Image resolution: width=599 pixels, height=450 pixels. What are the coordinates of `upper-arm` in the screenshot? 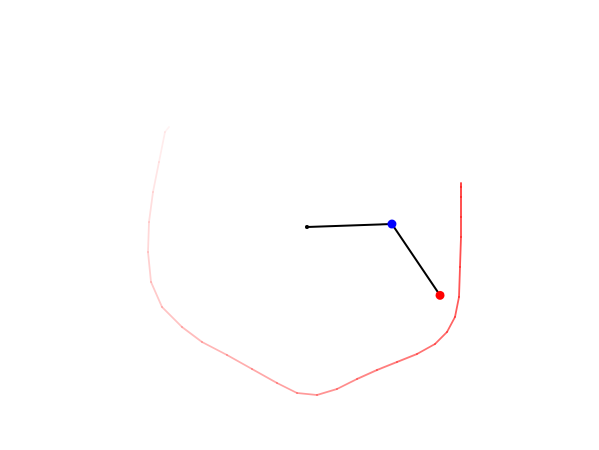 It's located at (349, 225).